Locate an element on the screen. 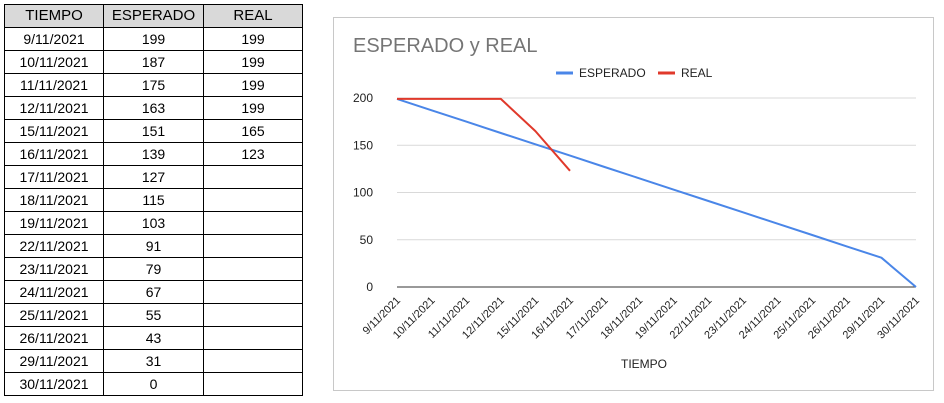  cell-esperado: 43 is located at coordinates (153, 338).